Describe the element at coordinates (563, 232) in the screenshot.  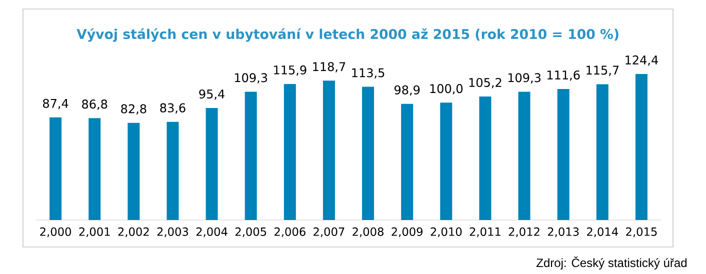
I see `x-tick-label: 2,013` at that location.